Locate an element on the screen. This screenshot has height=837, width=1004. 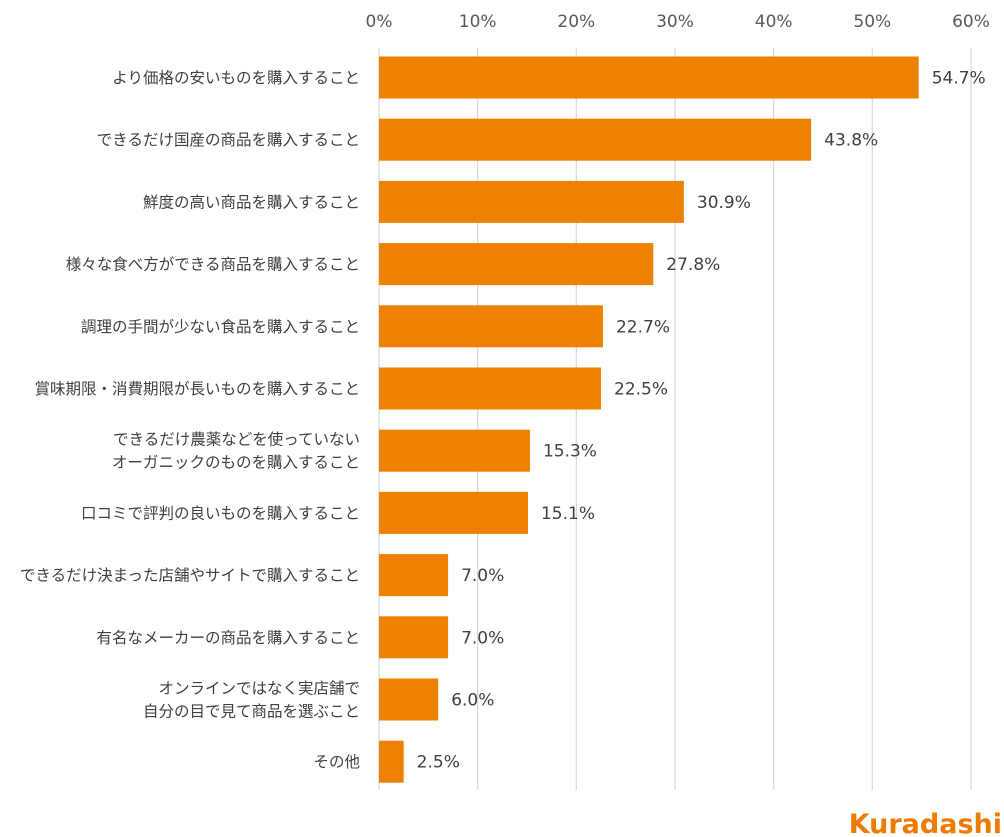
data-label: 54.7% is located at coordinates (959, 79).